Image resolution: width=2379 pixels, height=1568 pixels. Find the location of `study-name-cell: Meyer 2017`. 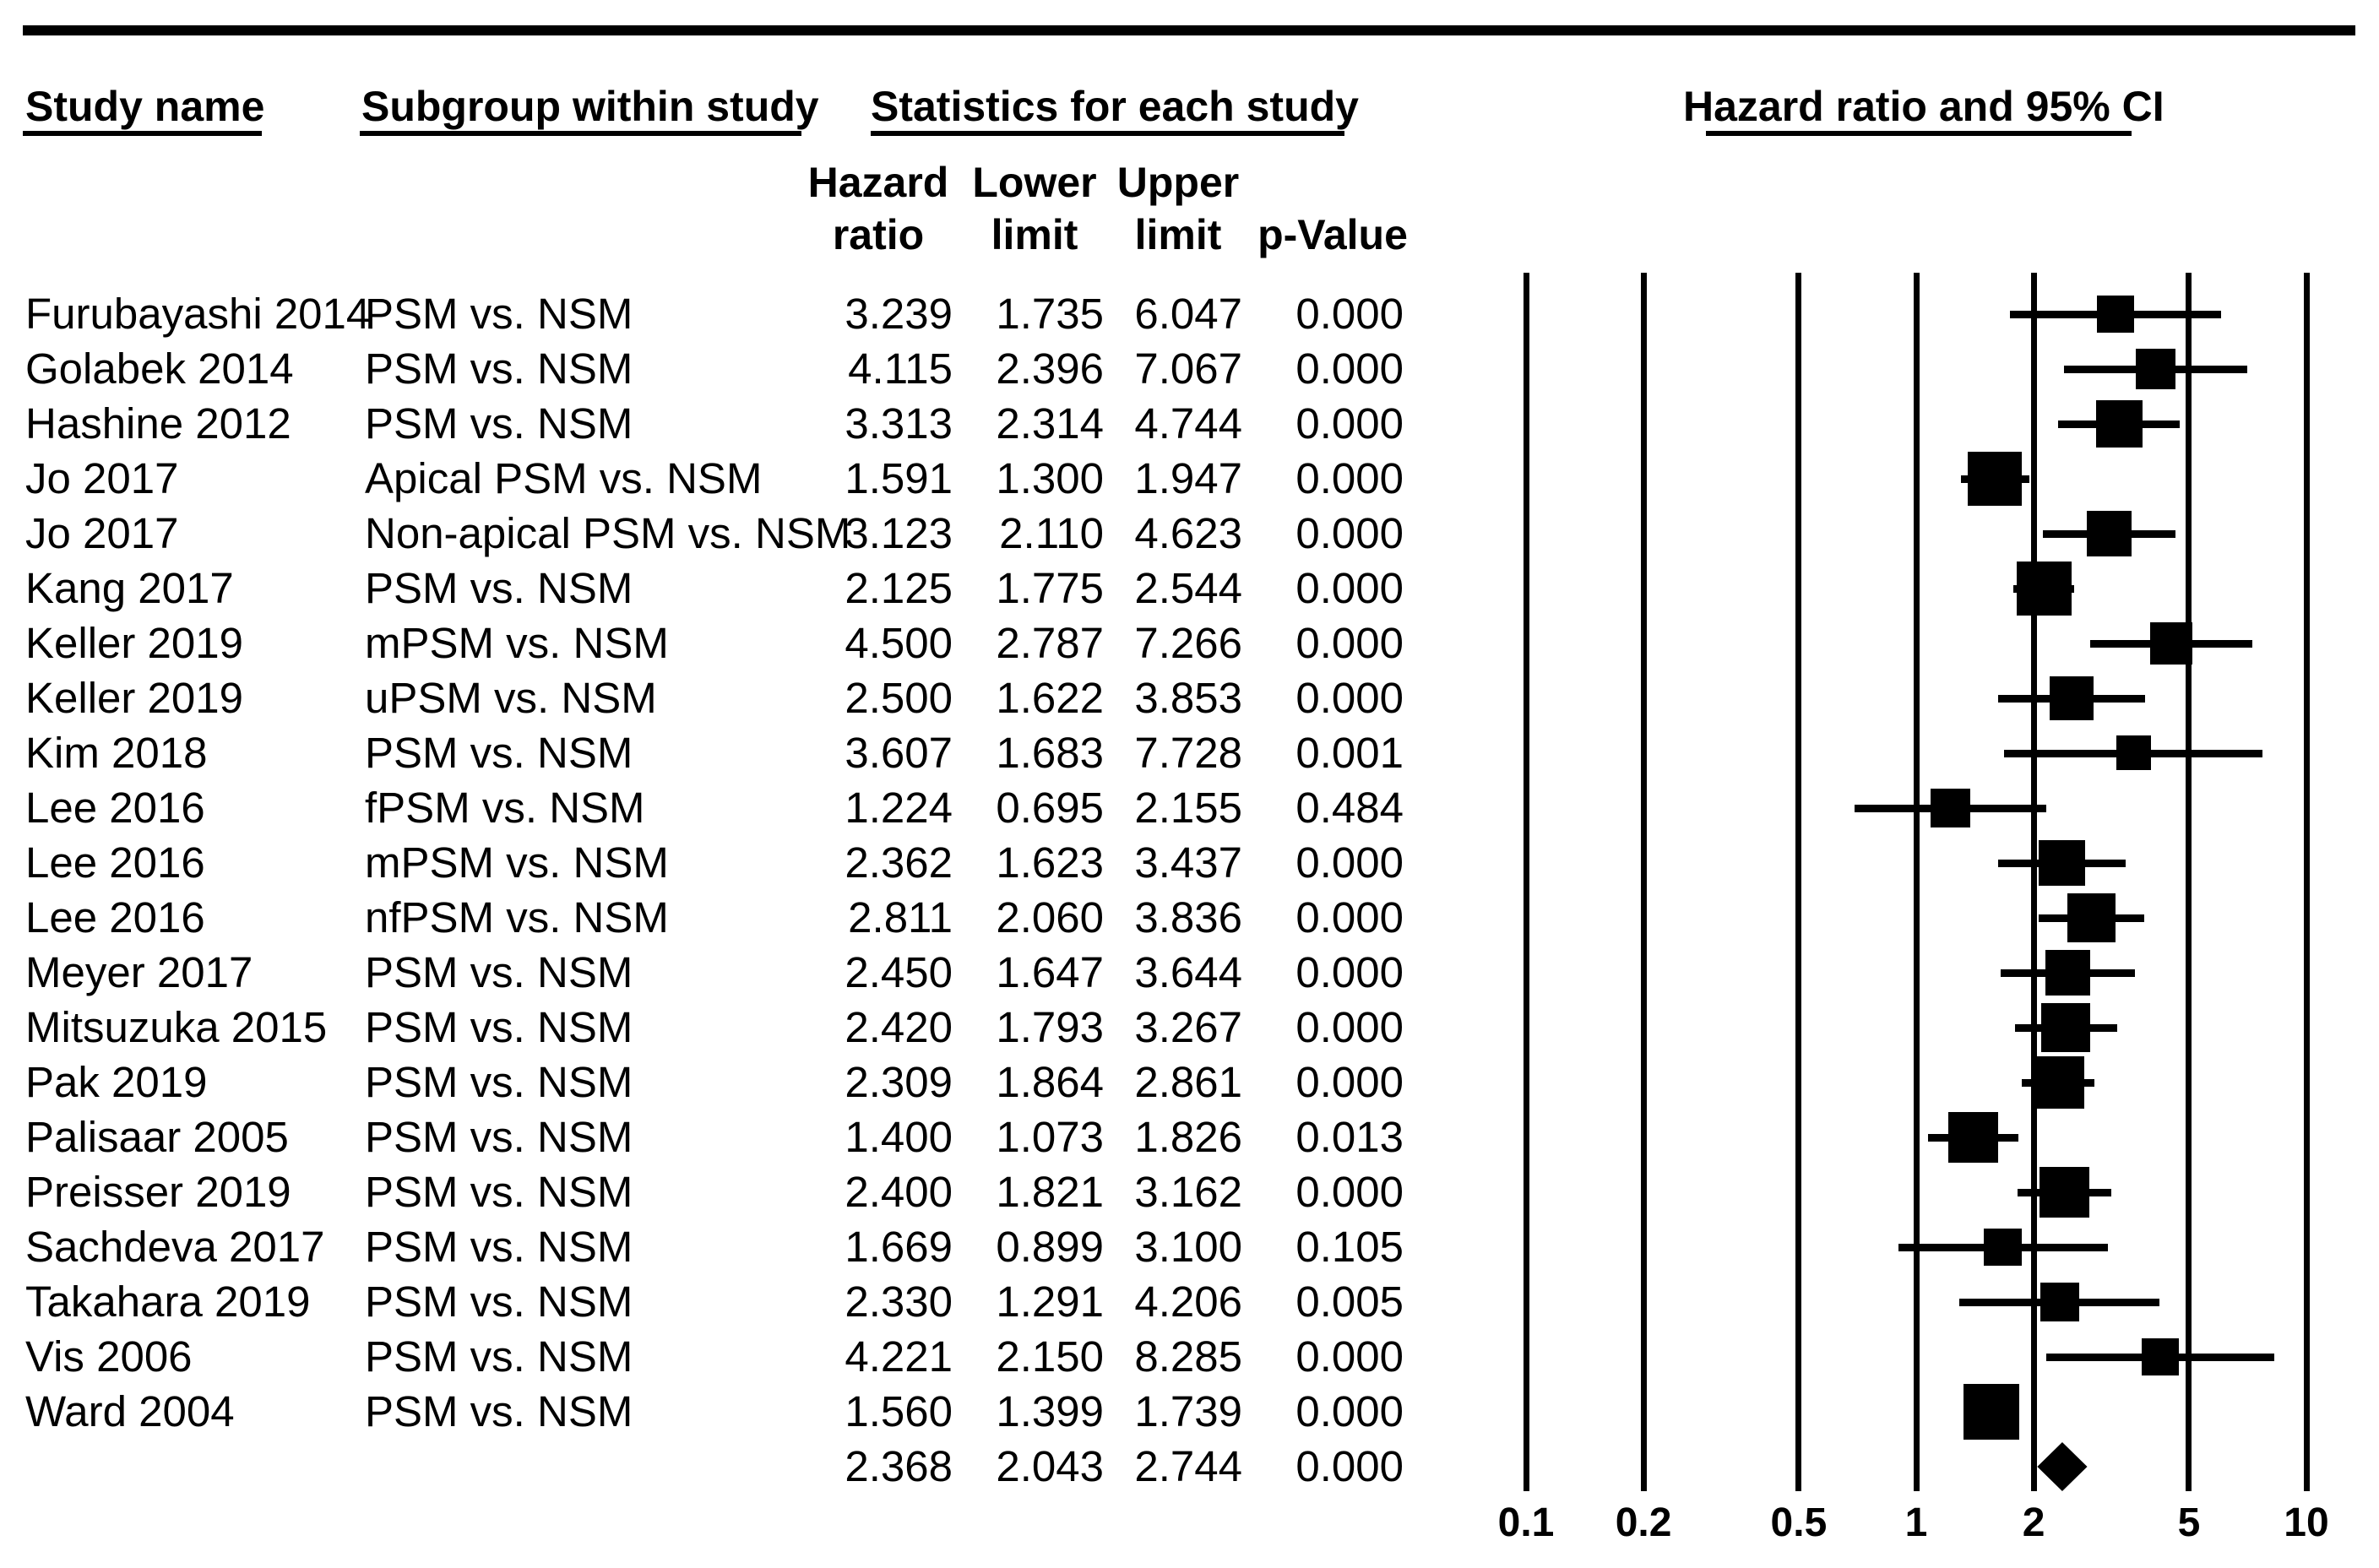

study-name-cell: Meyer 2017 is located at coordinates (139, 972).